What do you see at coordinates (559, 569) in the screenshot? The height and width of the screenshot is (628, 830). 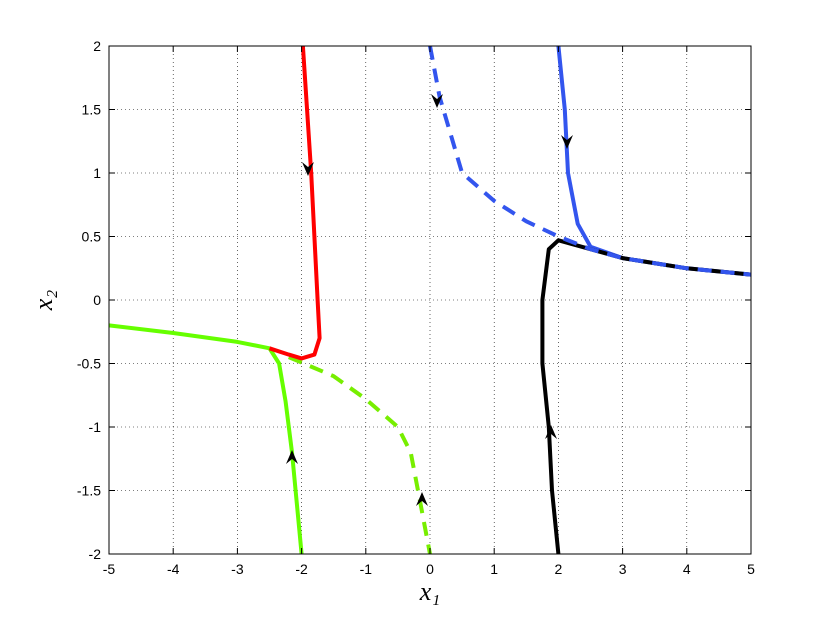 I see `x-tick-label: 2` at bounding box center [559, 569].